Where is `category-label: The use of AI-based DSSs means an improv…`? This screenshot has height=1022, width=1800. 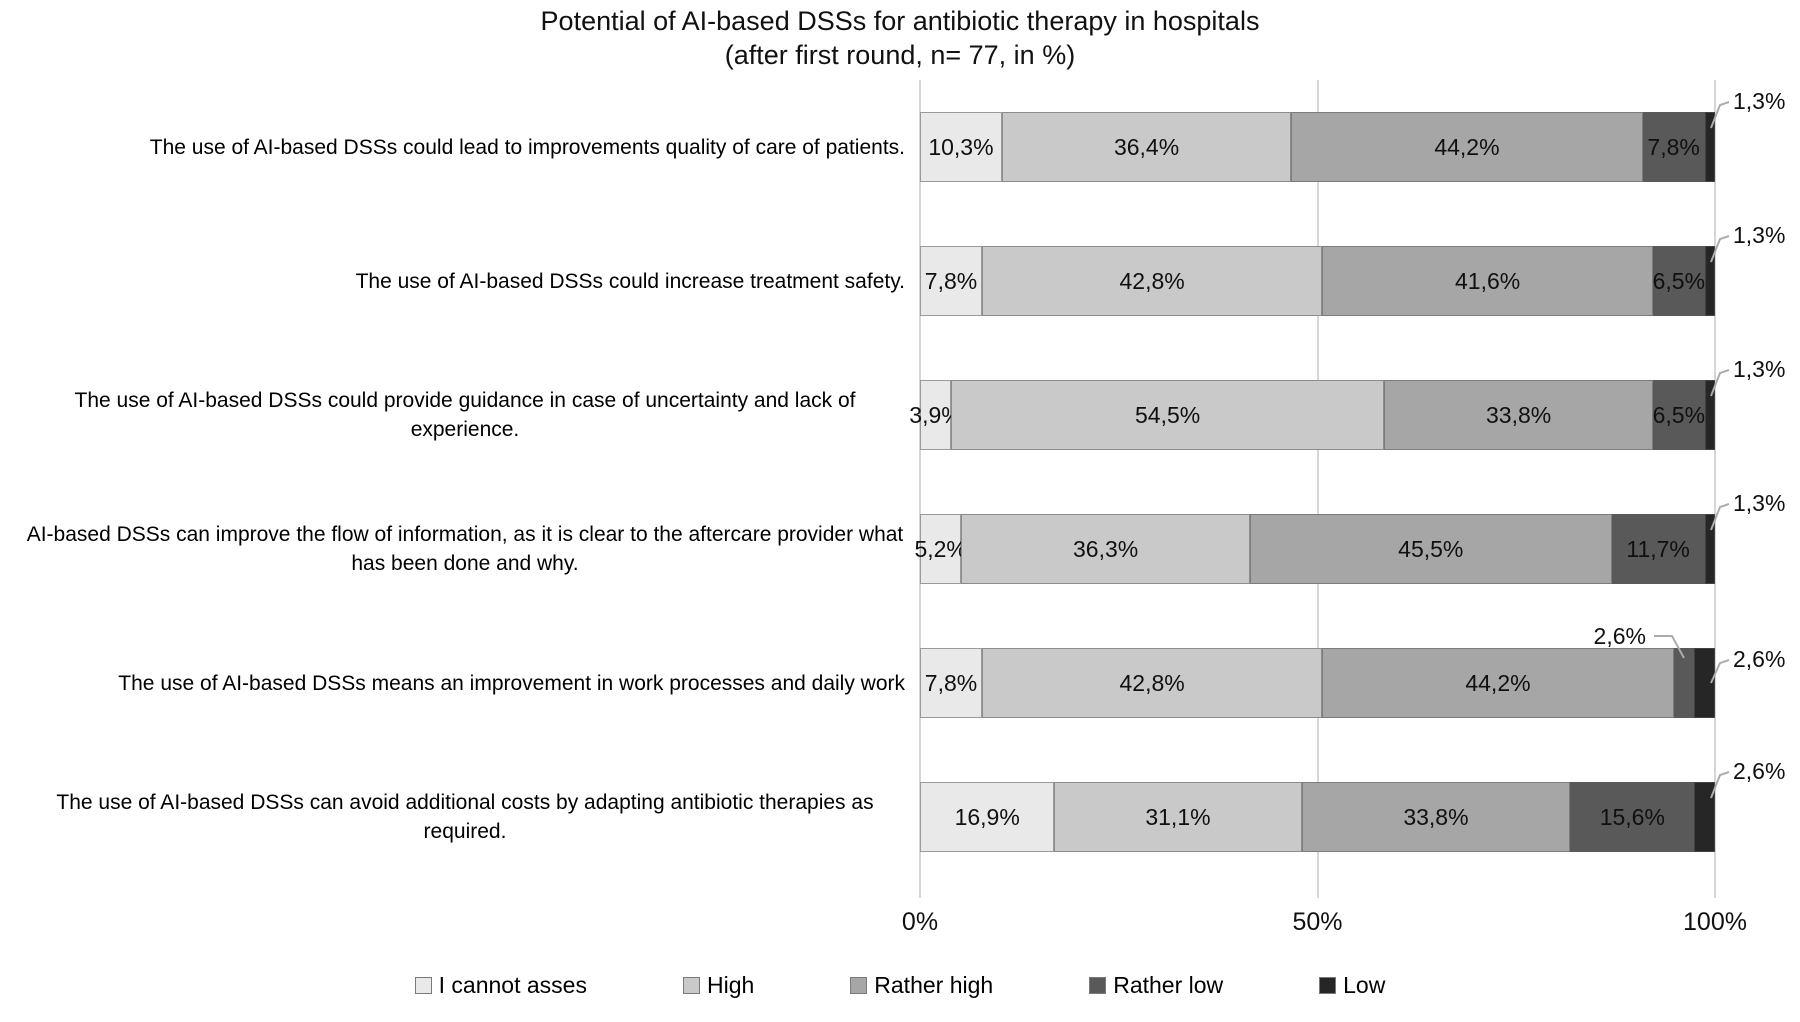 category-label: The use of AI-based DSSs means an improv… is located at coordinates (452, 683).